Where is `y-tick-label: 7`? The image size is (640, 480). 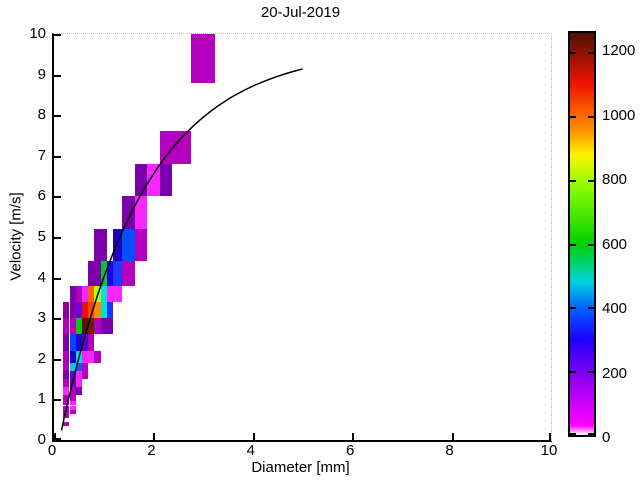
y-tick-label: 7 is located at coordinates (41, 155).